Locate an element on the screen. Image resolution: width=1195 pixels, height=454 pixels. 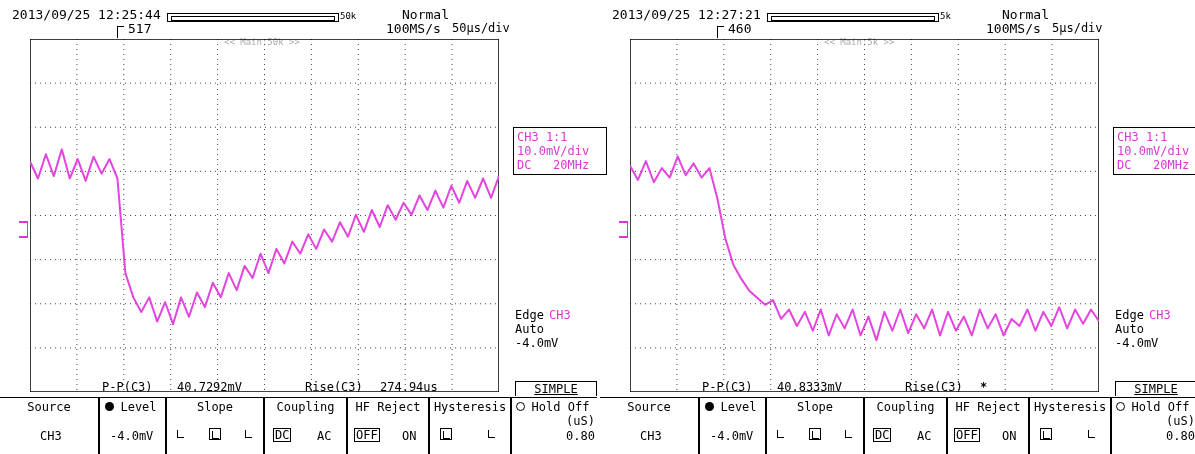
text: << Main:5k >> is located at coordinates (859, 42).